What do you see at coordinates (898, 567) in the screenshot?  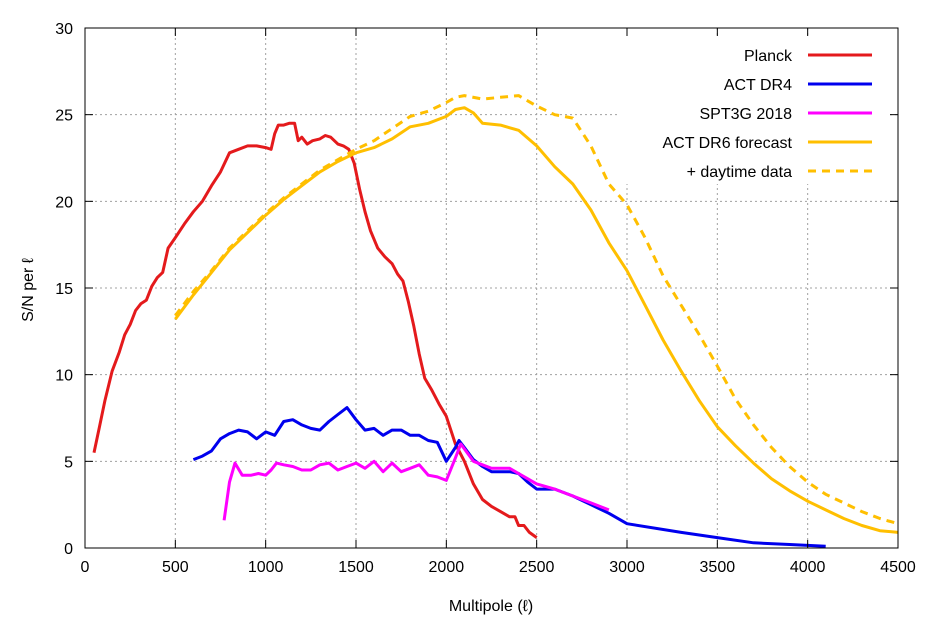 I see `x-tick-label: 4500` at bounding box center [898, 567].